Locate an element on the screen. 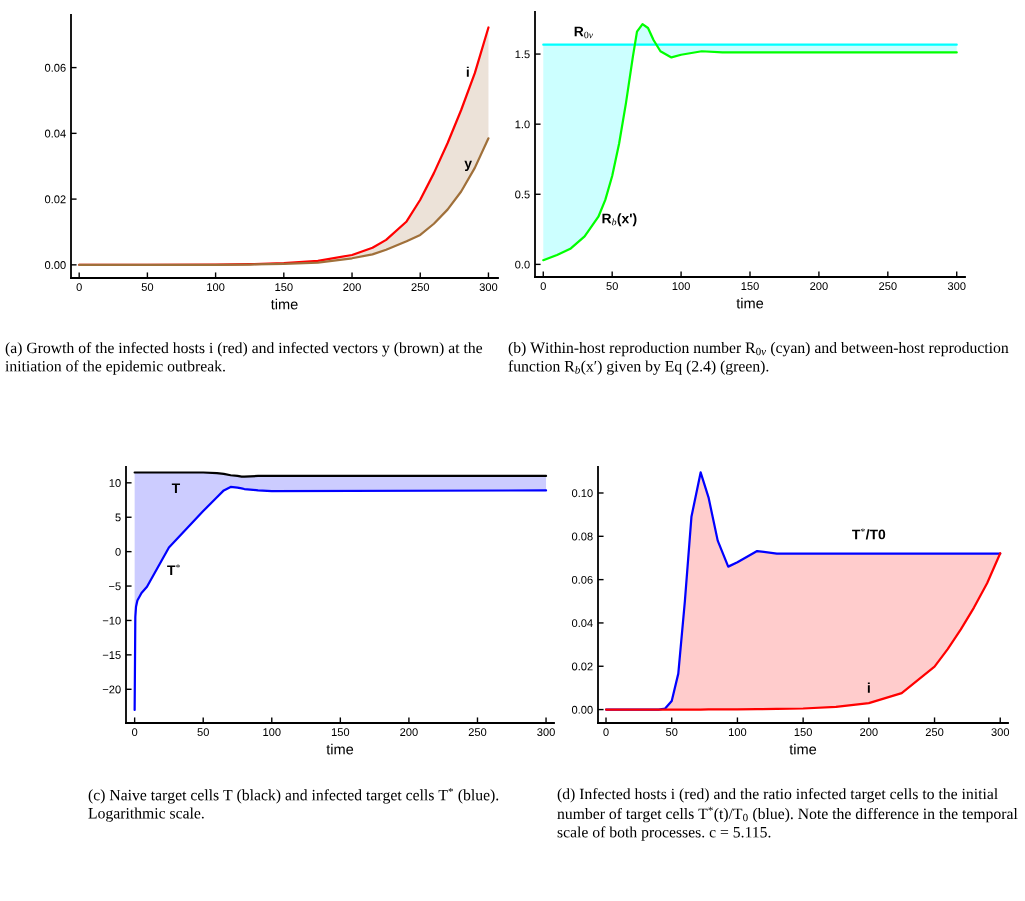 This screenshot has width=1025, height=901. series-label: y is located at coordinates (468, 166).